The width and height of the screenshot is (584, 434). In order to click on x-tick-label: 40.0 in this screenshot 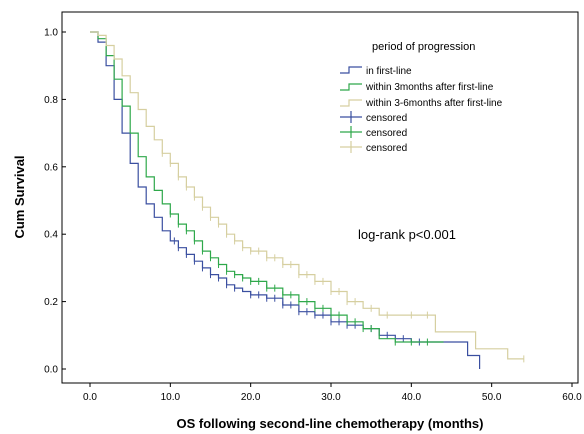, I will do `click(412, 397)`.